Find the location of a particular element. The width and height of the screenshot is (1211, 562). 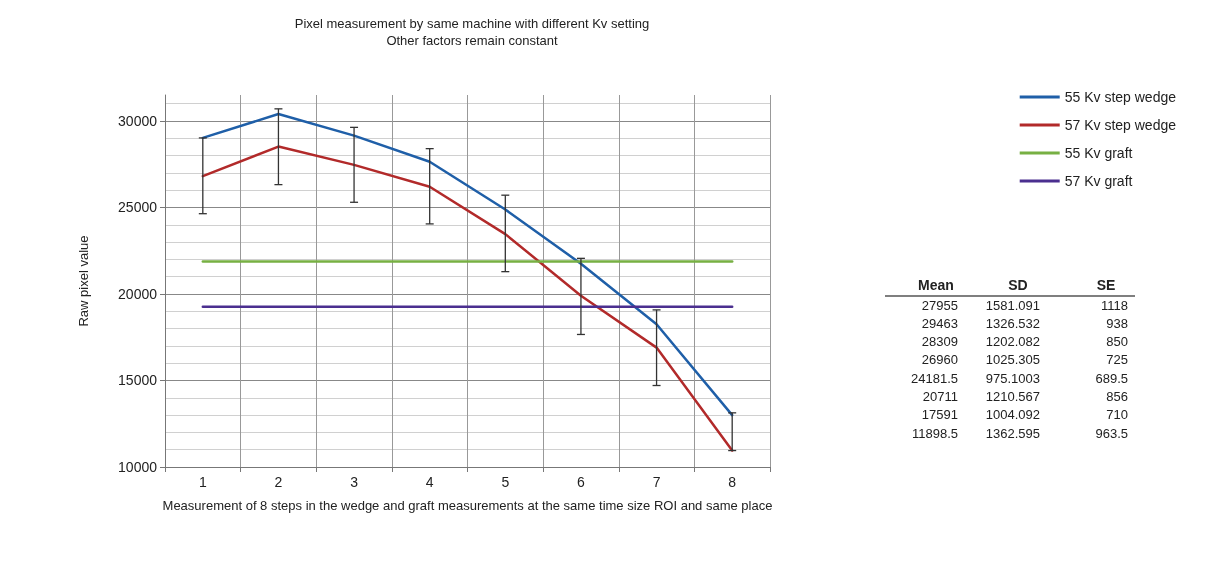

text: 856 is located at coordinates (1117, 396).